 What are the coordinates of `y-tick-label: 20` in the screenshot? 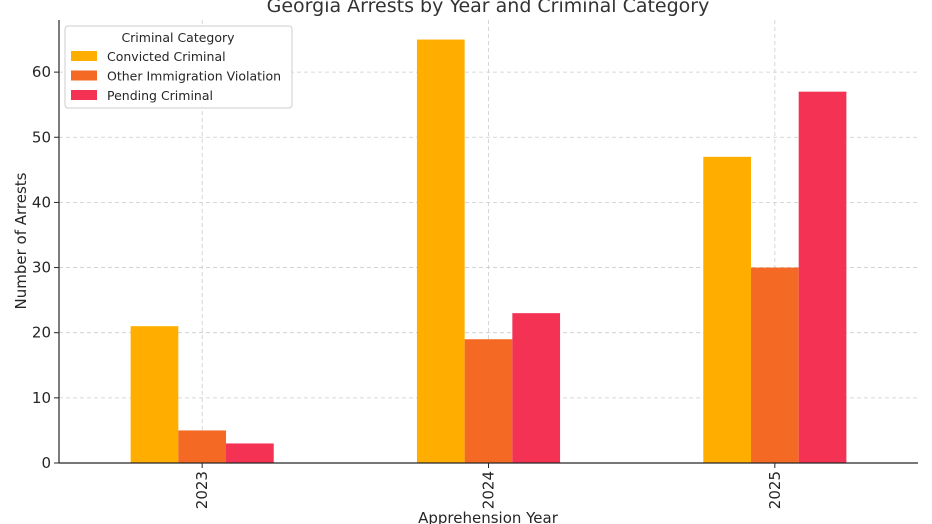 It's located at (41, 333).